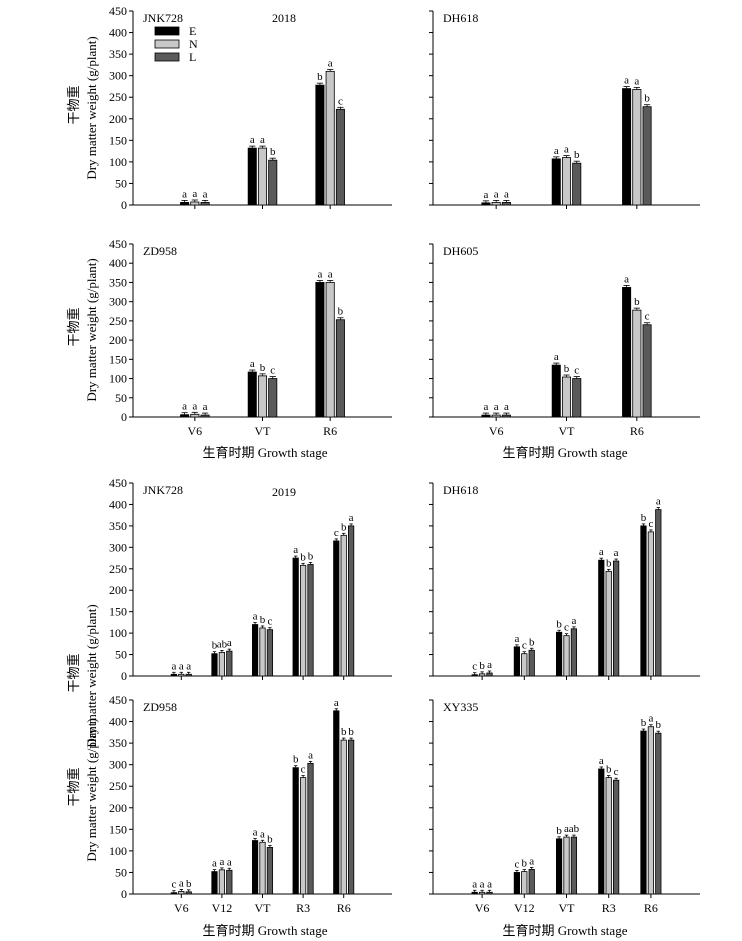 This screenshot has height=941, width=742. Describe the element at coordinates (160, 251) in the screenshot. I see `panel-title: ZD958` at that location.